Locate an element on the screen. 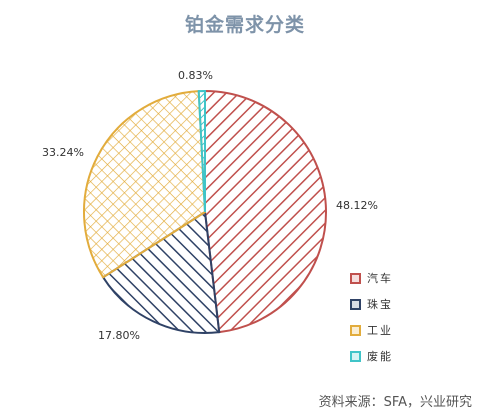 This screenshot has height=418, width=490. legend-label-auto: 汽车 is located at coordinates (380, 278).